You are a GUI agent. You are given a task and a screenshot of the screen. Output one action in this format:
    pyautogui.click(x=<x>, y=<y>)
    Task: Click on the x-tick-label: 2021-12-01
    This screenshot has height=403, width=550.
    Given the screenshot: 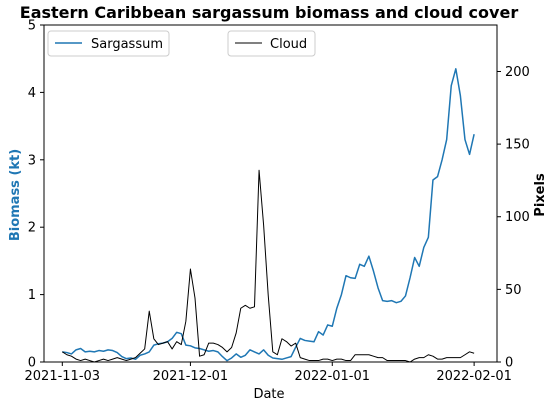 What is the action you would take?
    pyautogui.click(x=191, y=376)
    